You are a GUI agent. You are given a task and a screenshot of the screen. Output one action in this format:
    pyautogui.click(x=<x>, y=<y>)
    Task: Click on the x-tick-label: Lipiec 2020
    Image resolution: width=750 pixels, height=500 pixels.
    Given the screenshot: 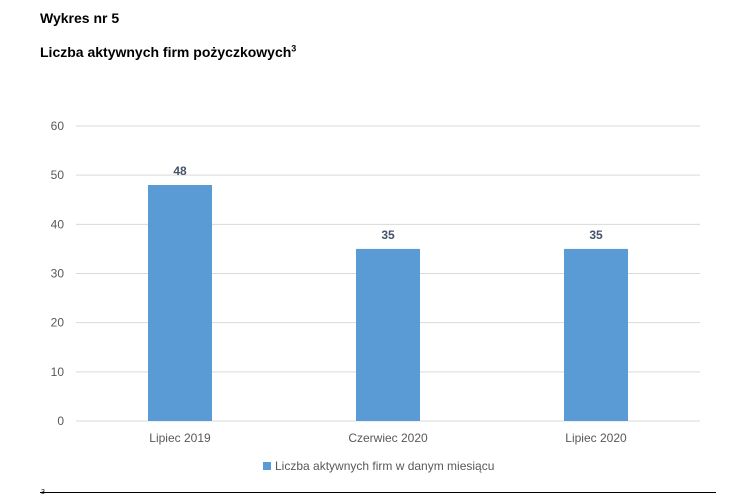 What is the action you would take?
    pyautogui.click(x=596, y=438)
    